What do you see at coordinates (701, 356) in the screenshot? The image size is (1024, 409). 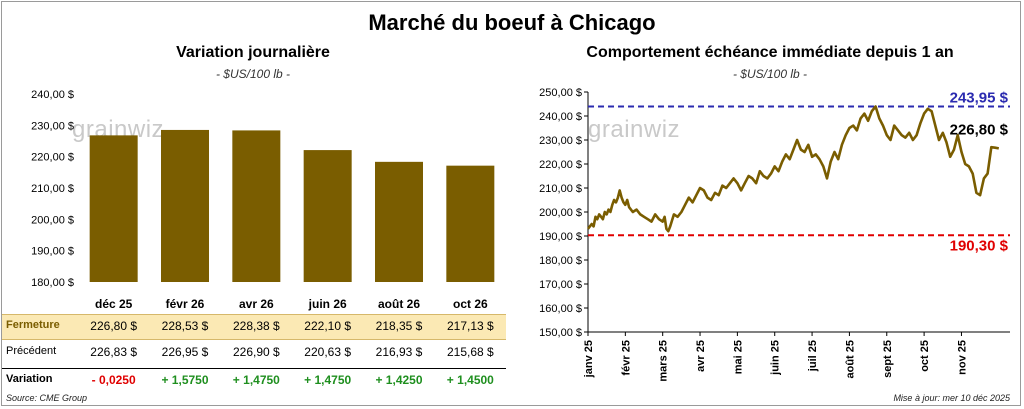 I see `line-x-tick-label: avr 25` at bounding box center [701, 356].